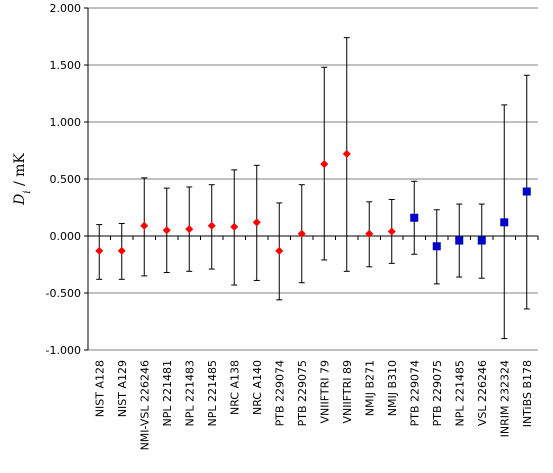  I want to click on category-label: NMIJ B271, so click(369, 388).